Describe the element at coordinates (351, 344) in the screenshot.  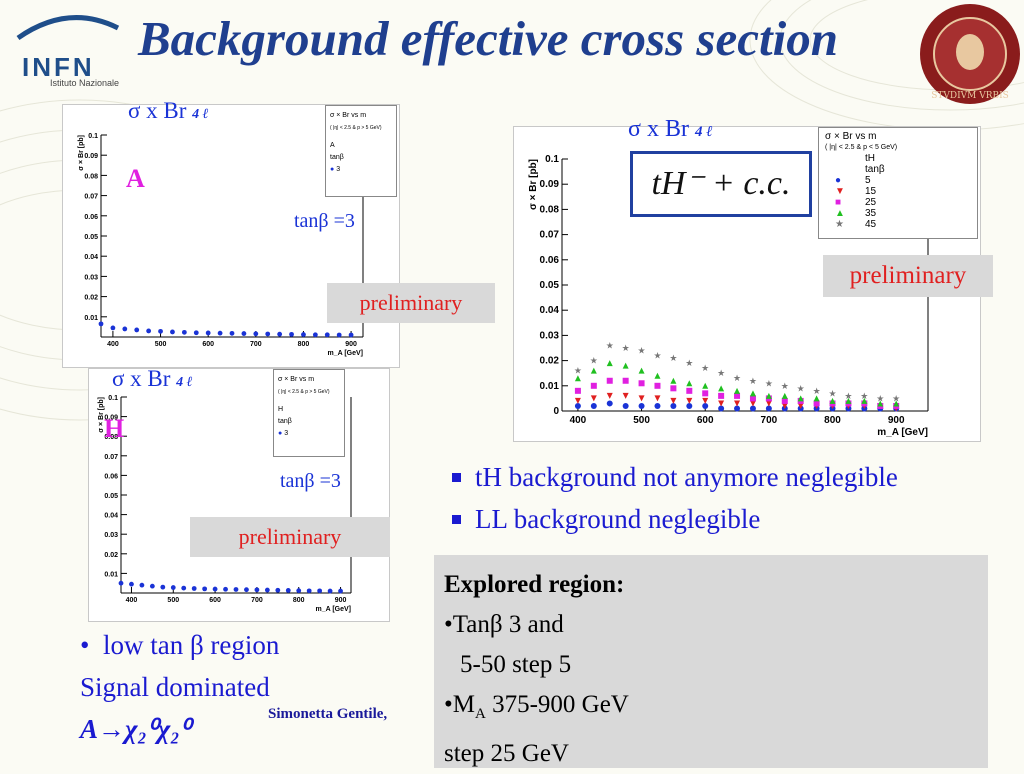
I see `x-tick-label: 900` at that location.